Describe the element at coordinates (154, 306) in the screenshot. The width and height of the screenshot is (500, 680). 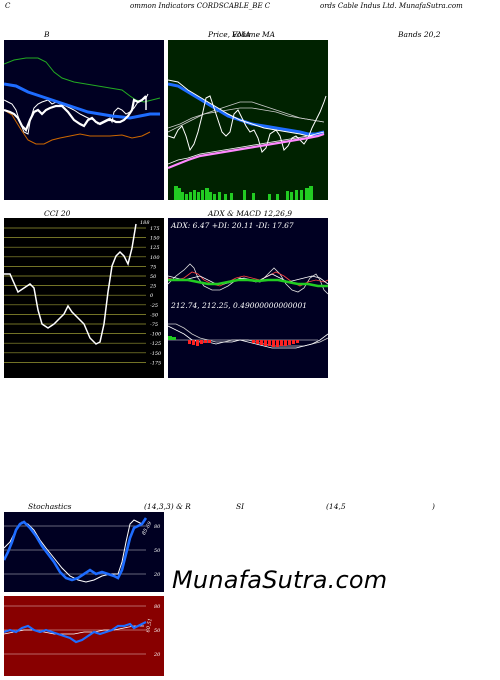
I see `cci-tick-label: -25` at that location.